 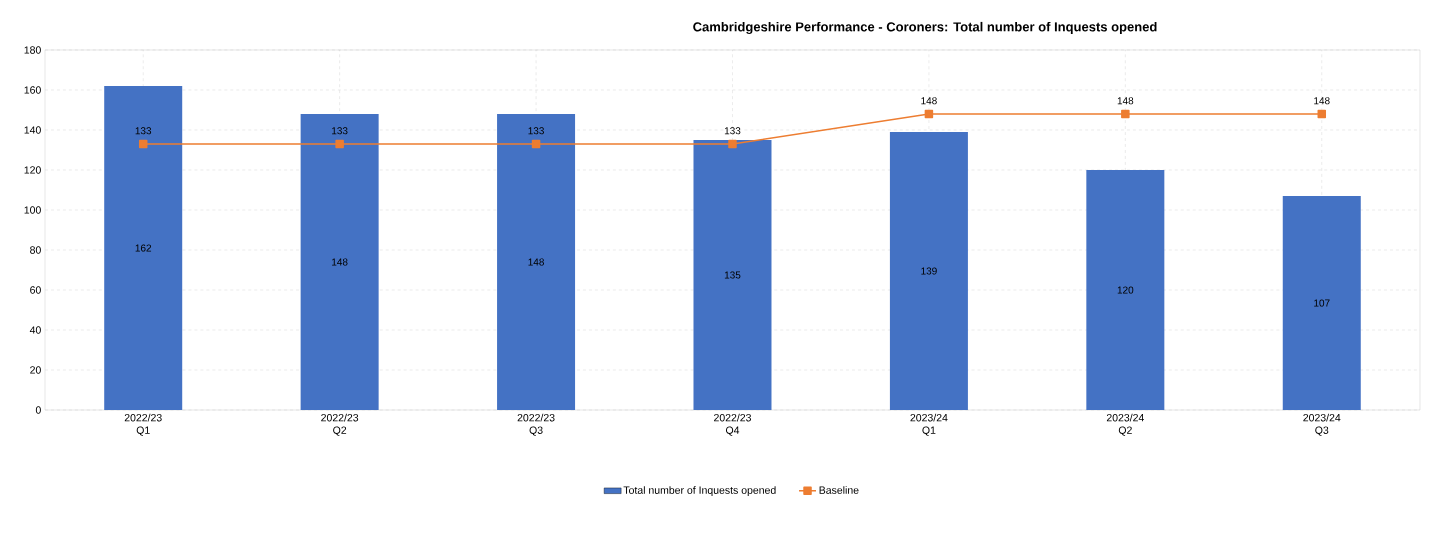 I want to click on y-tick-label: 140, so click(x=32, y=130).